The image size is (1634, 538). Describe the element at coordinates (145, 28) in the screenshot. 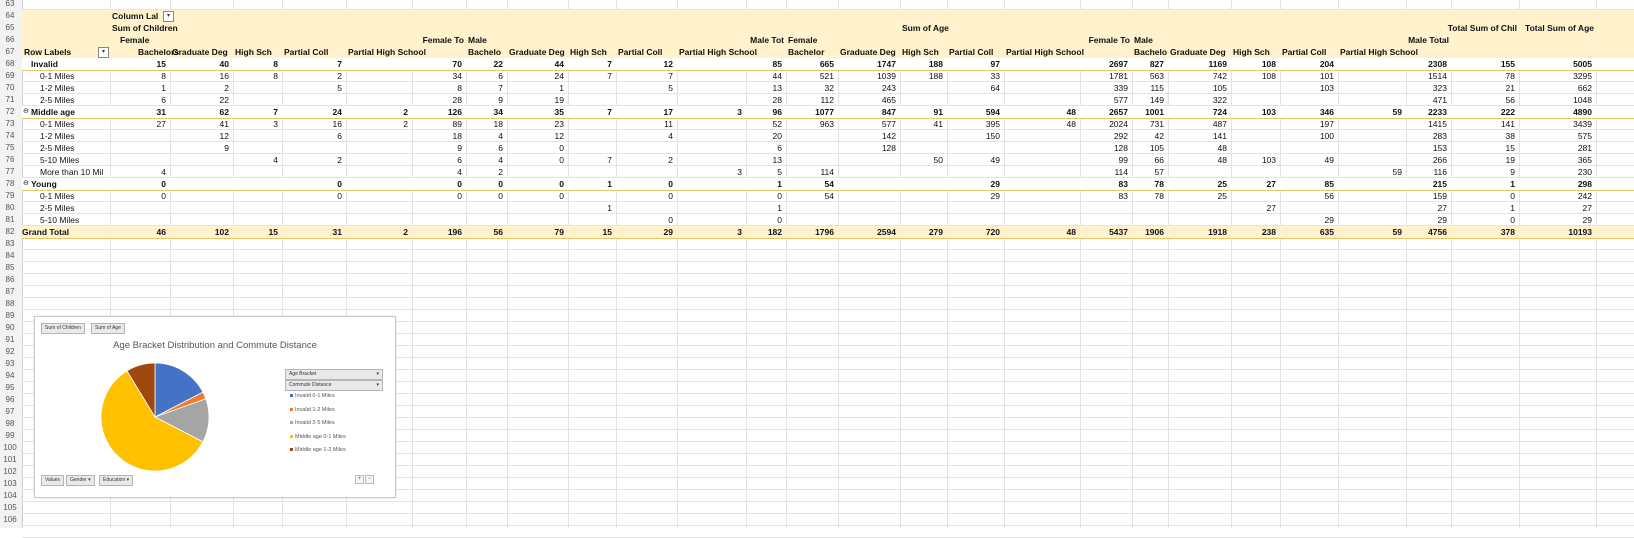

I see `pivot-header-cell: Sum of Children` at that location.